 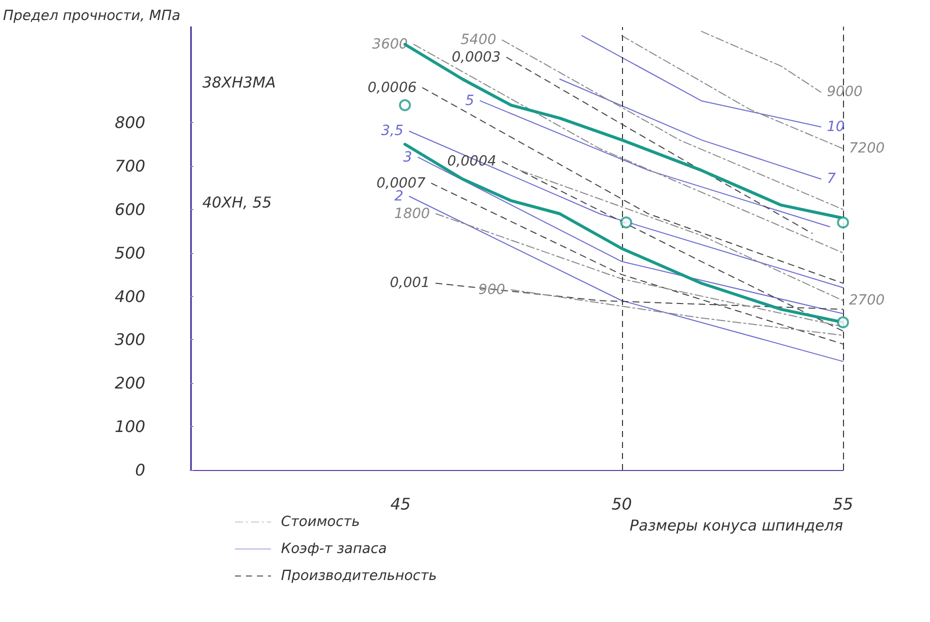 What do you see at coordinates (410, 283) in the screenshot?
I see `series-label: 0,001` at bounding box center [410, 283].